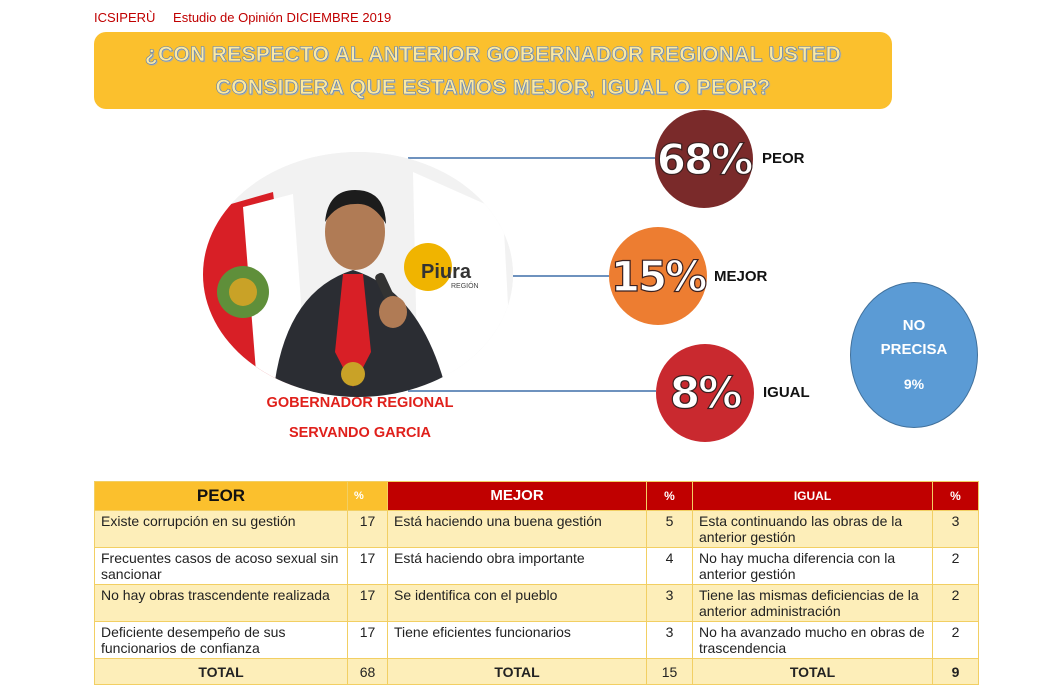 The image size is (1063, 695). What do you see at coordinates (353, 374) in the screenshot?
I see `medal-icon` at bounding box center [353, 374].